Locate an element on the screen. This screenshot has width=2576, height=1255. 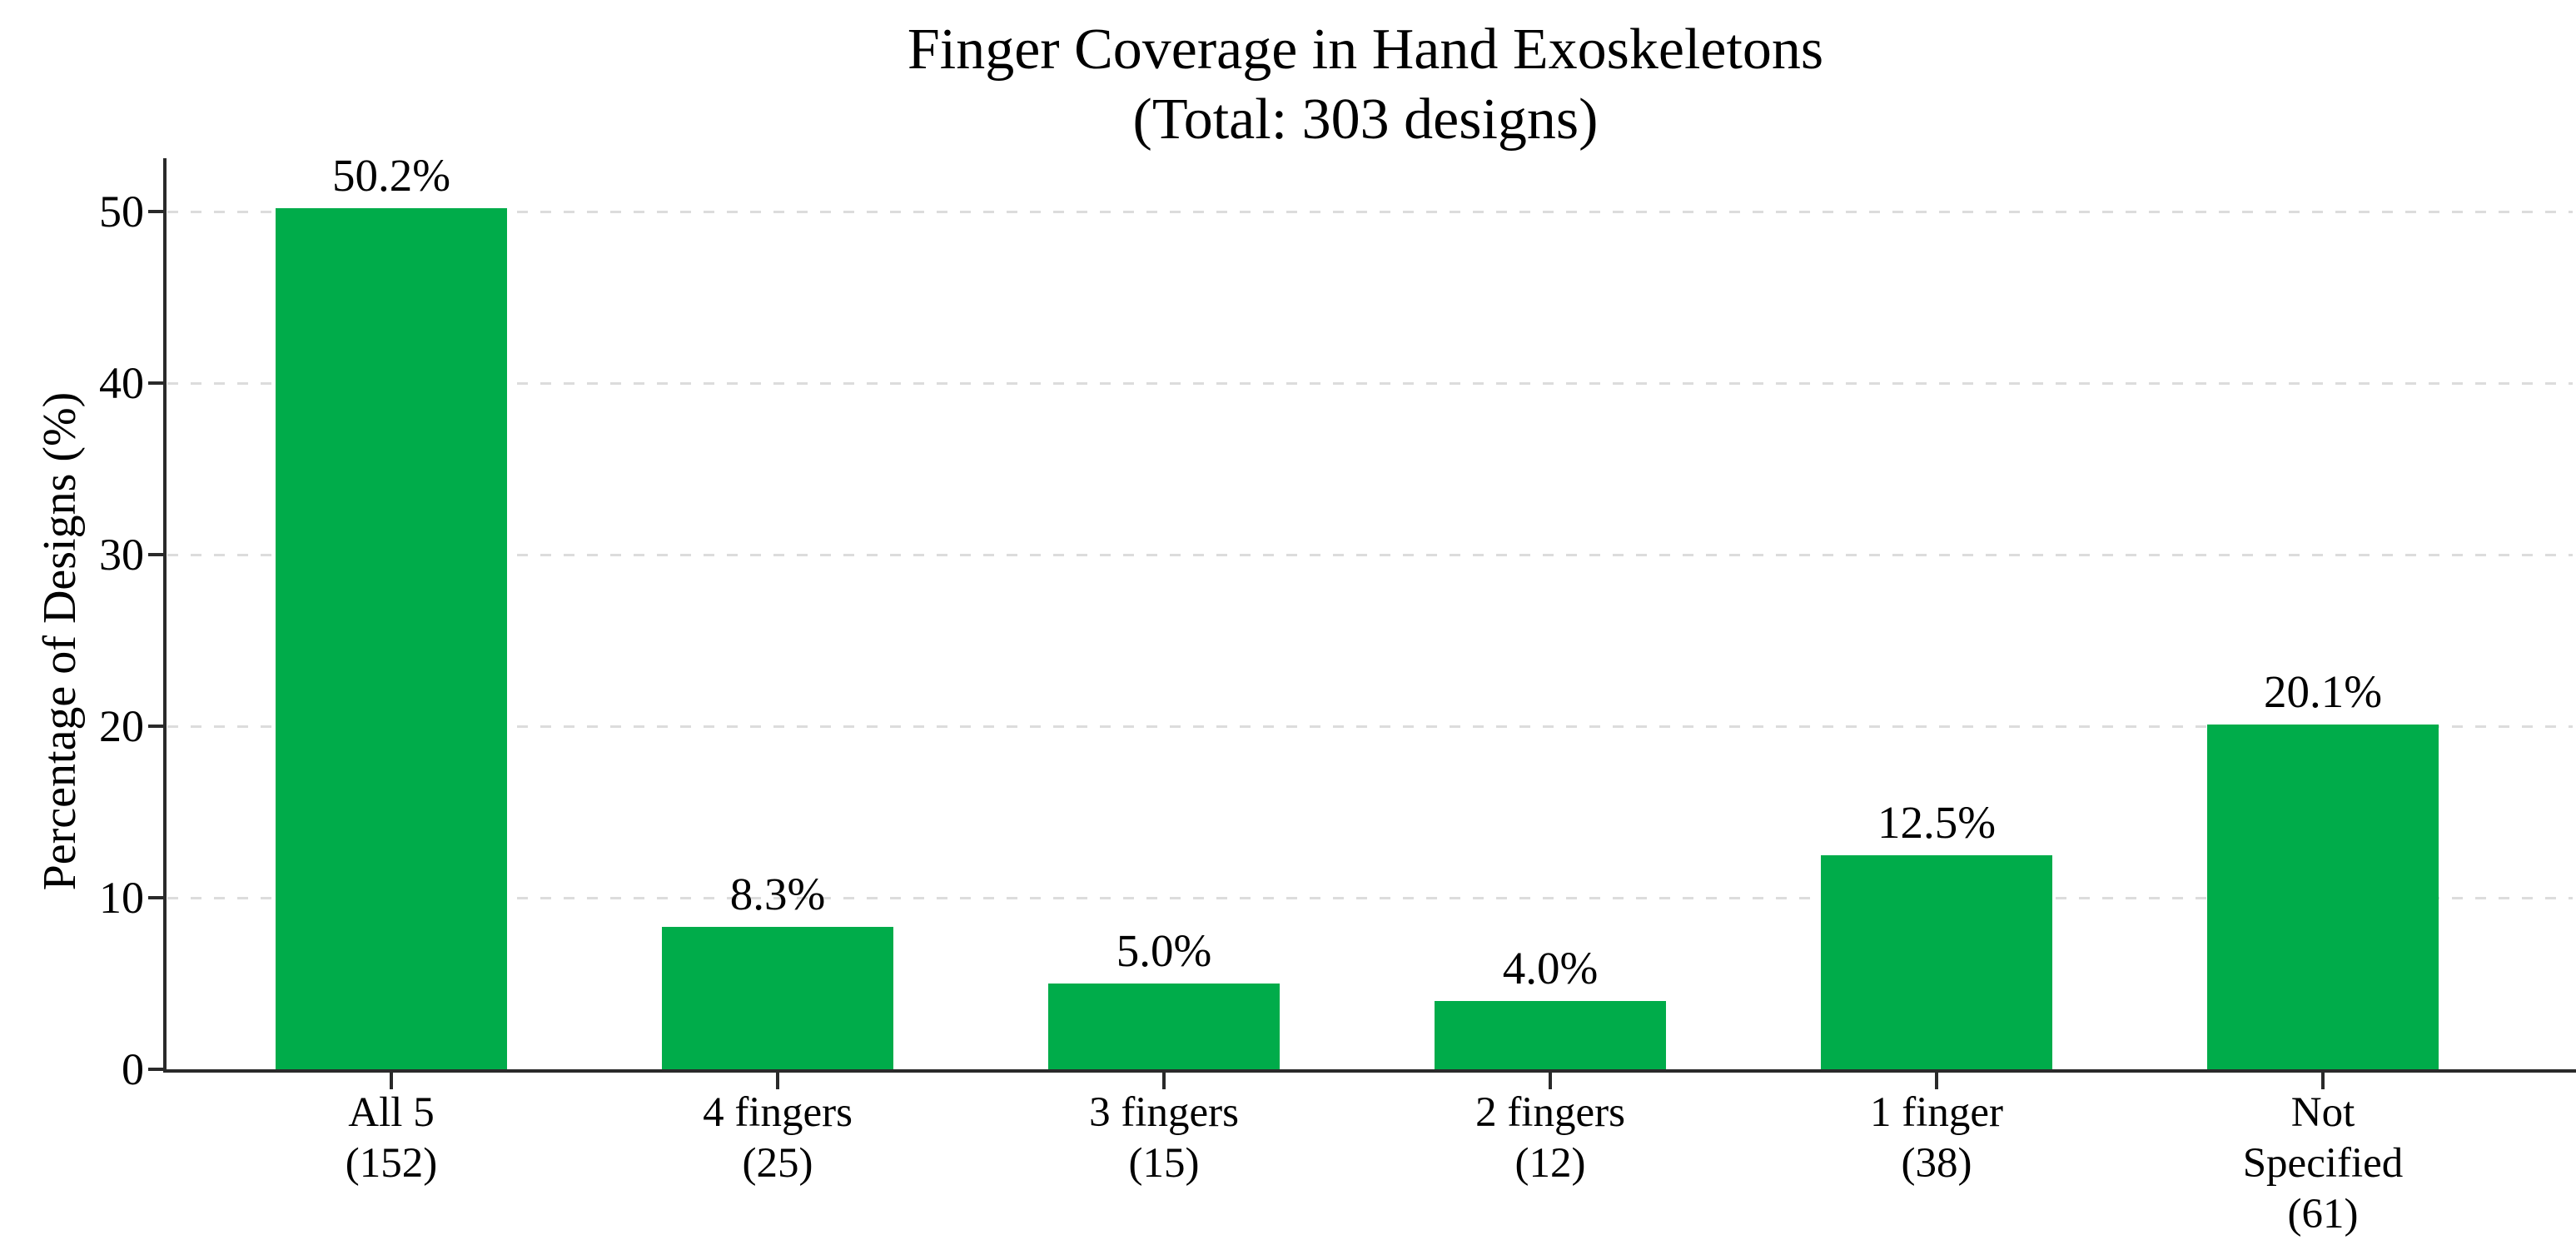
chart-title: Finger Coverage in Hand Exoskeletons is located at coordinates (1365, 50).